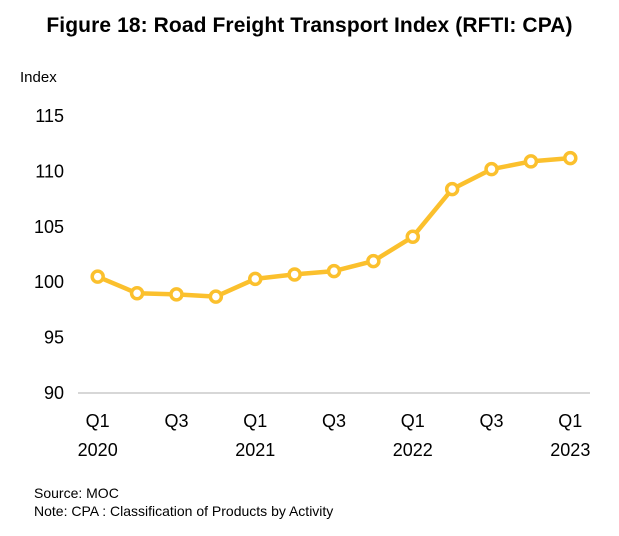 This screenshot has width=619, height=536. I want to click on y-tick-label: 110, so click(49, 171).